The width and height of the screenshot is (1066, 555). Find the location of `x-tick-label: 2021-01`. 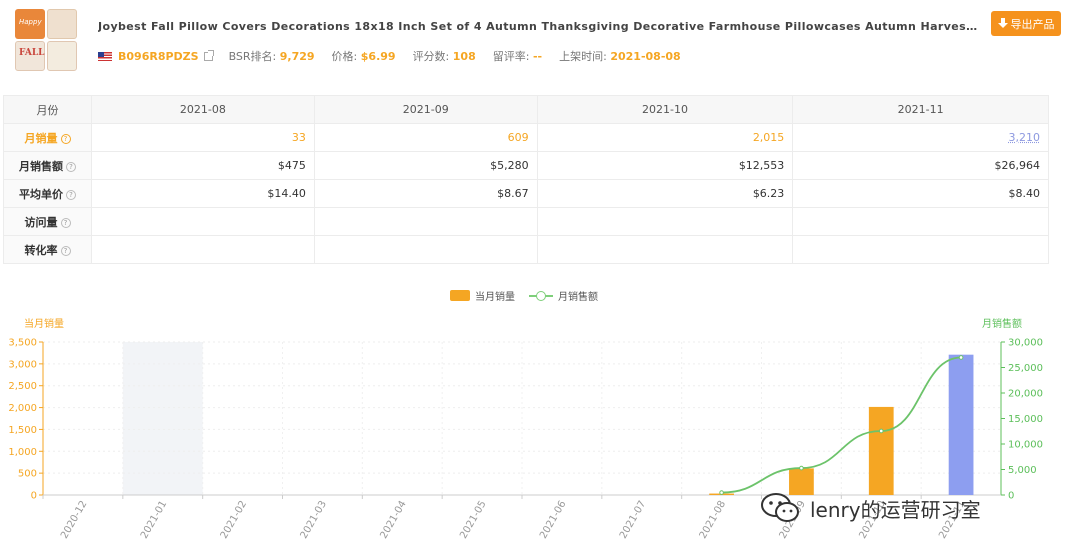

x-tick-label: 2021-01 is located at coordinates (154, 520).